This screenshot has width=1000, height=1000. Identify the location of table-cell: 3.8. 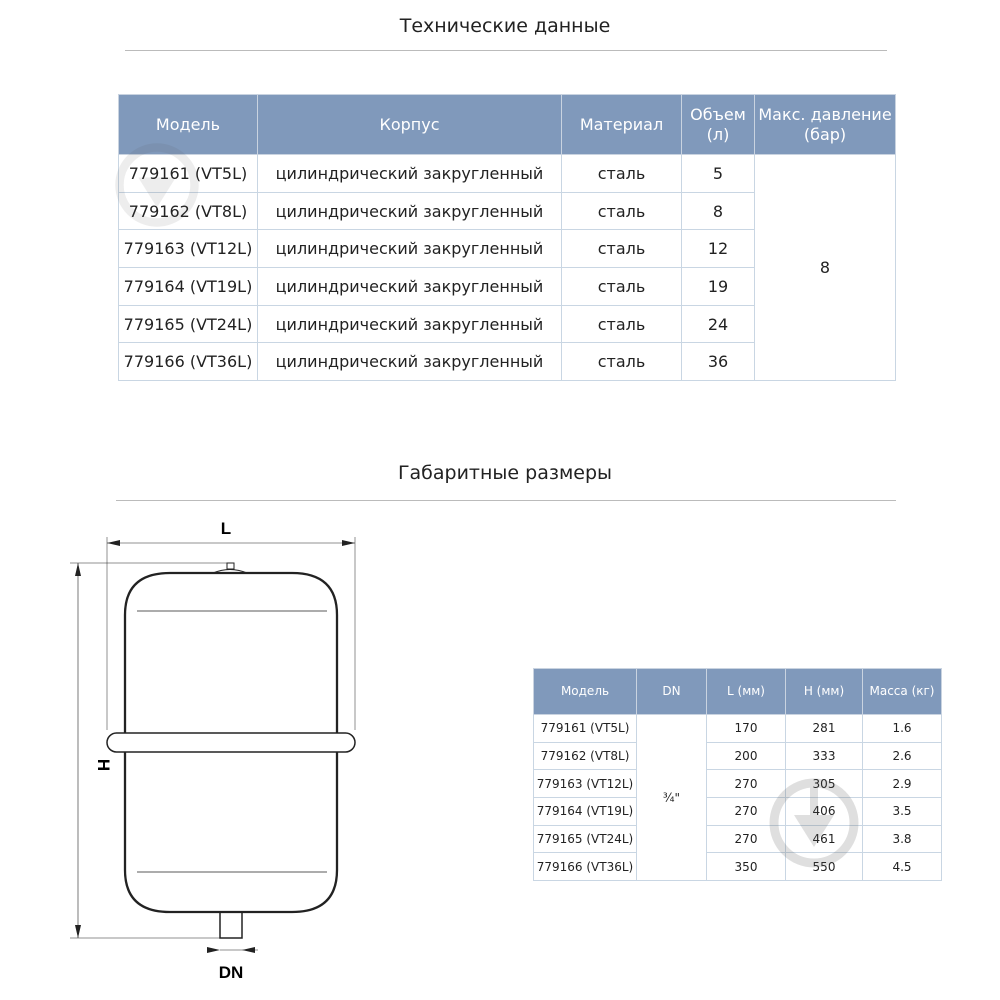
(902, 839).